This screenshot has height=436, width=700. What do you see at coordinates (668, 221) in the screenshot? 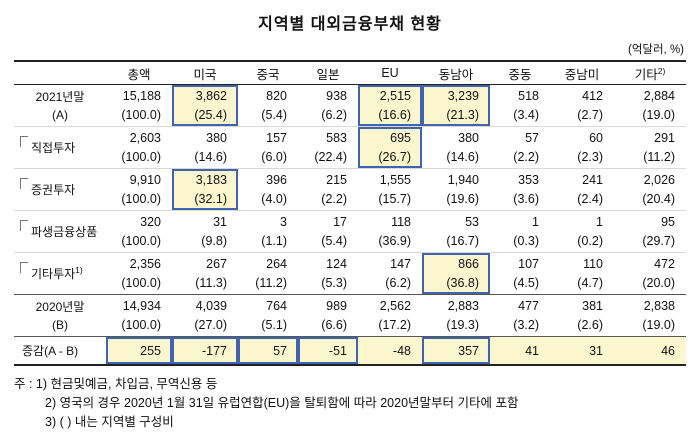
I see `cell-value: 95` at bounding box center [668, 221].